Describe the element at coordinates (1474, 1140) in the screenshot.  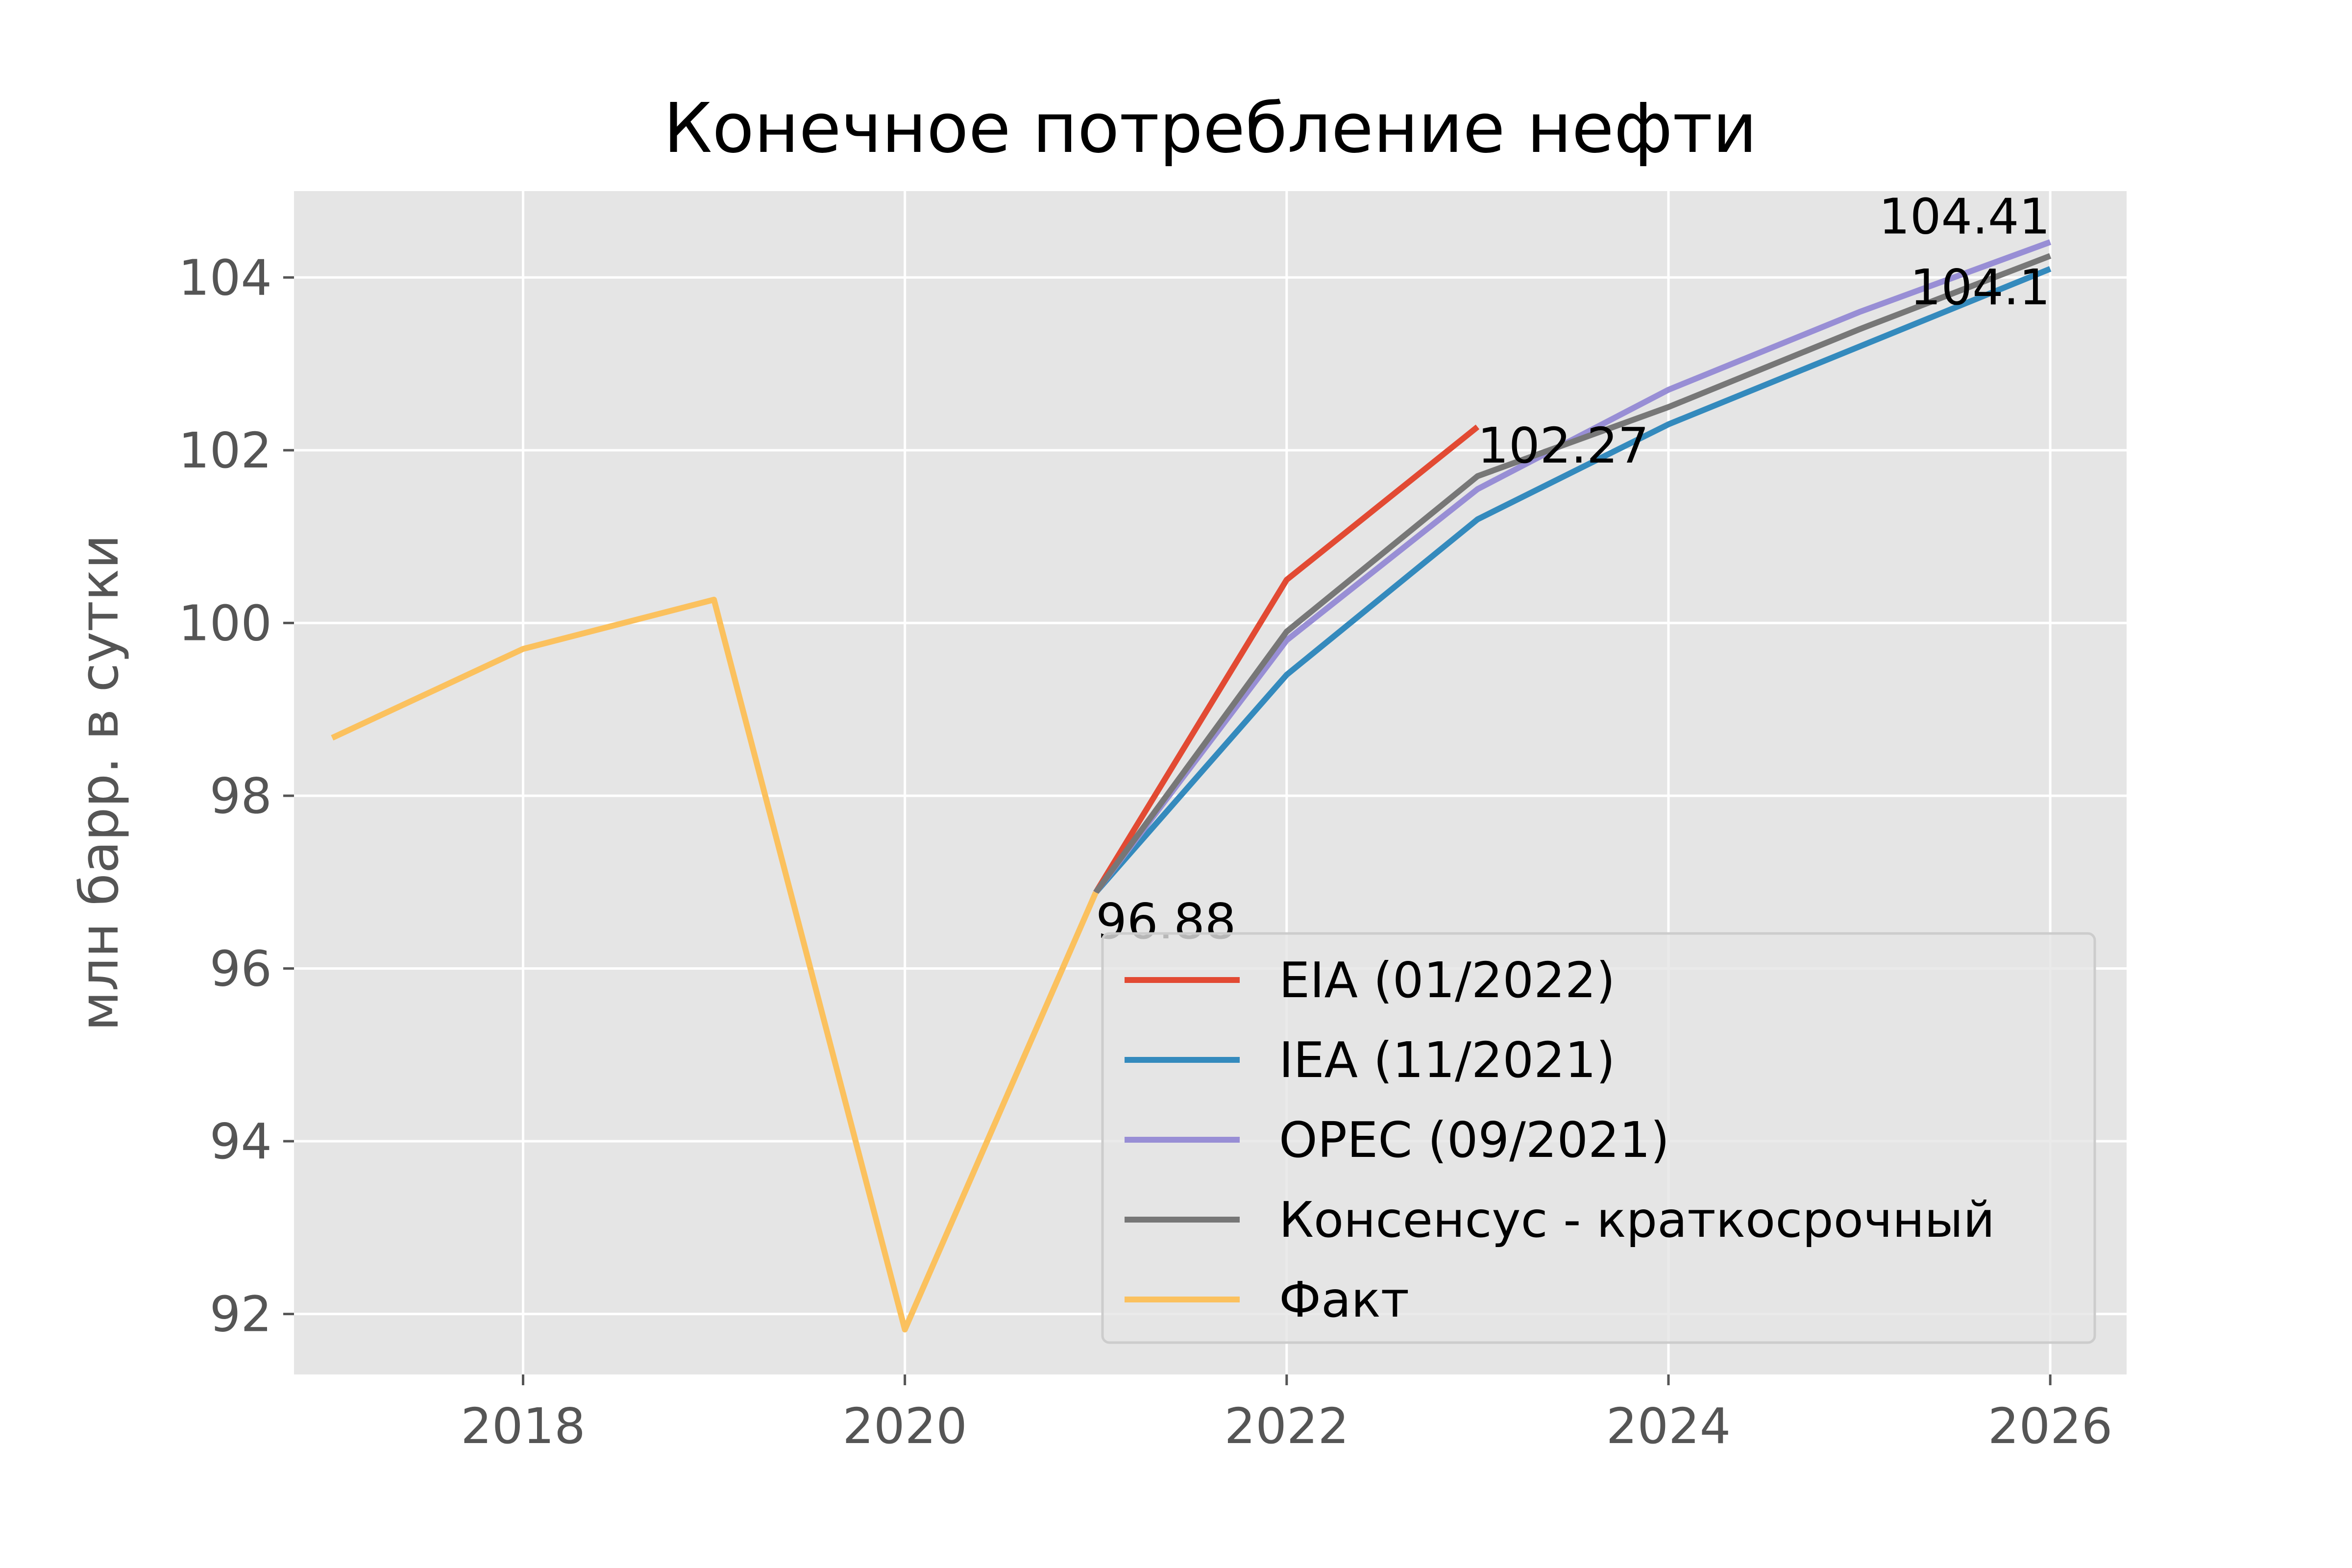
I see `legend-label: OPEC (09/2021)` at that location.